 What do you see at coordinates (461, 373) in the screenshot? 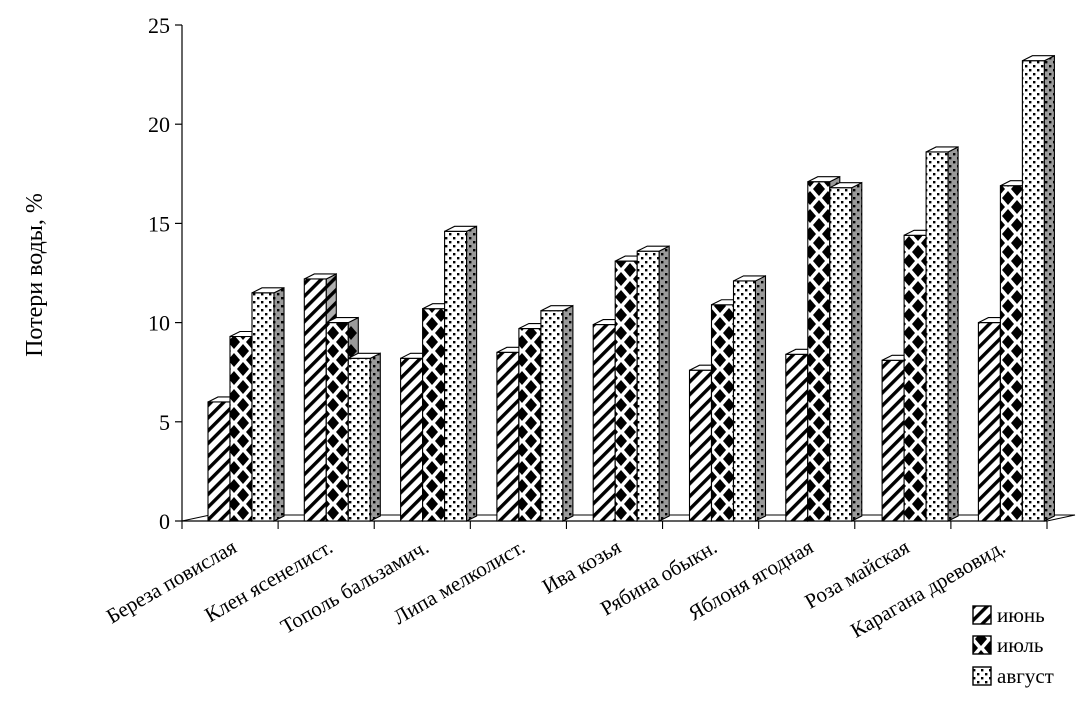
I see `bar-август-3` at bounding box center [461, 373].